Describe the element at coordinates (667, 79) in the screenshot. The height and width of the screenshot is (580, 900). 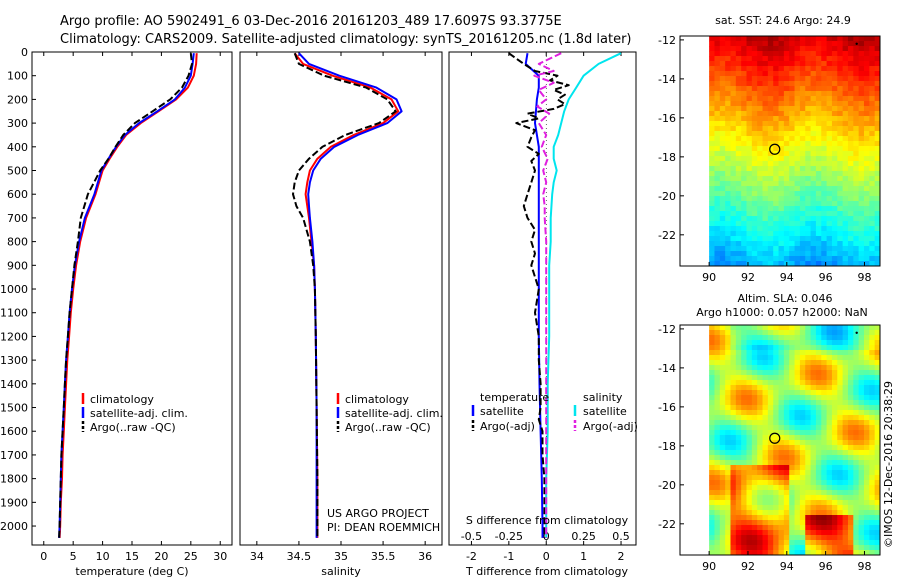
I see `map-y-tick-label: -14` at that location.